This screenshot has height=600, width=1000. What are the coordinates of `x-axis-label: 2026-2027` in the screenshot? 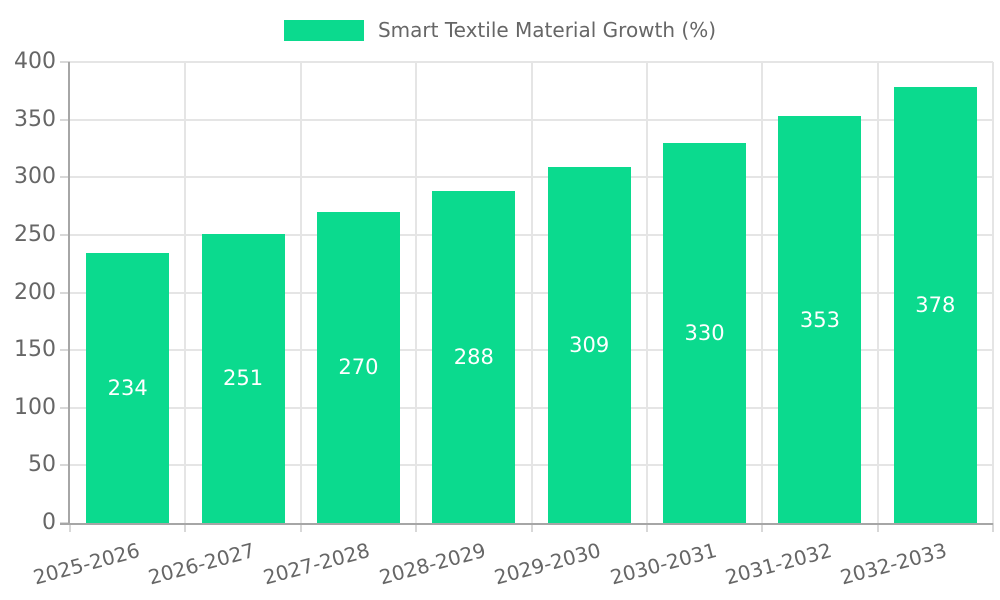 It's located at (201, 564).